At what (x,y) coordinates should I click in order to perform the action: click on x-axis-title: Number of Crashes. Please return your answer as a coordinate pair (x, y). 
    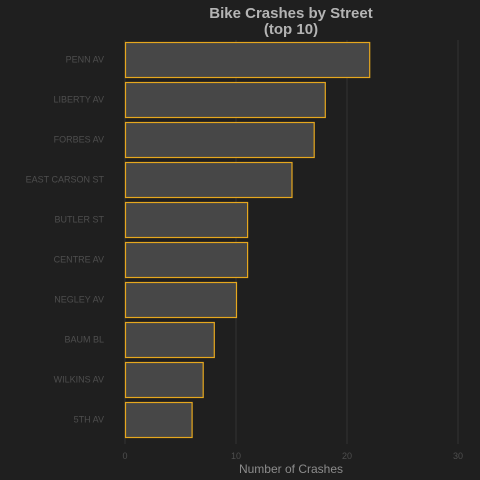
    Looking at the image, I should click on (291, 469).